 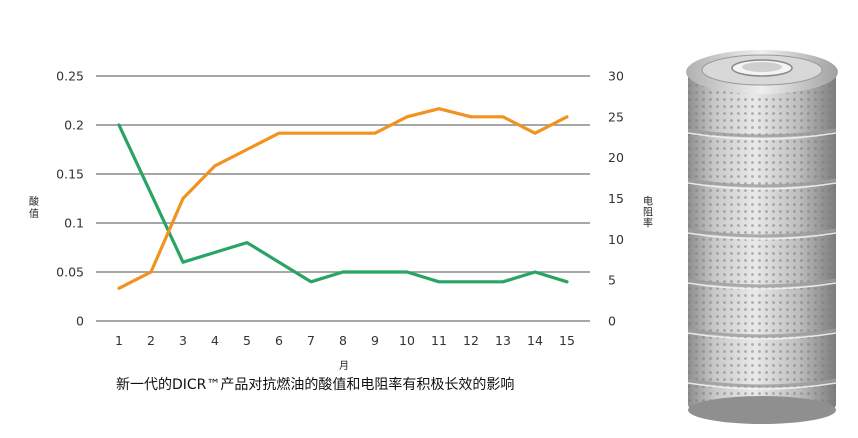 What do you see at coordinates (70, 76) in the screenshot?
I see `left-tick-label: 0.25` at bounding box center [70, 76].